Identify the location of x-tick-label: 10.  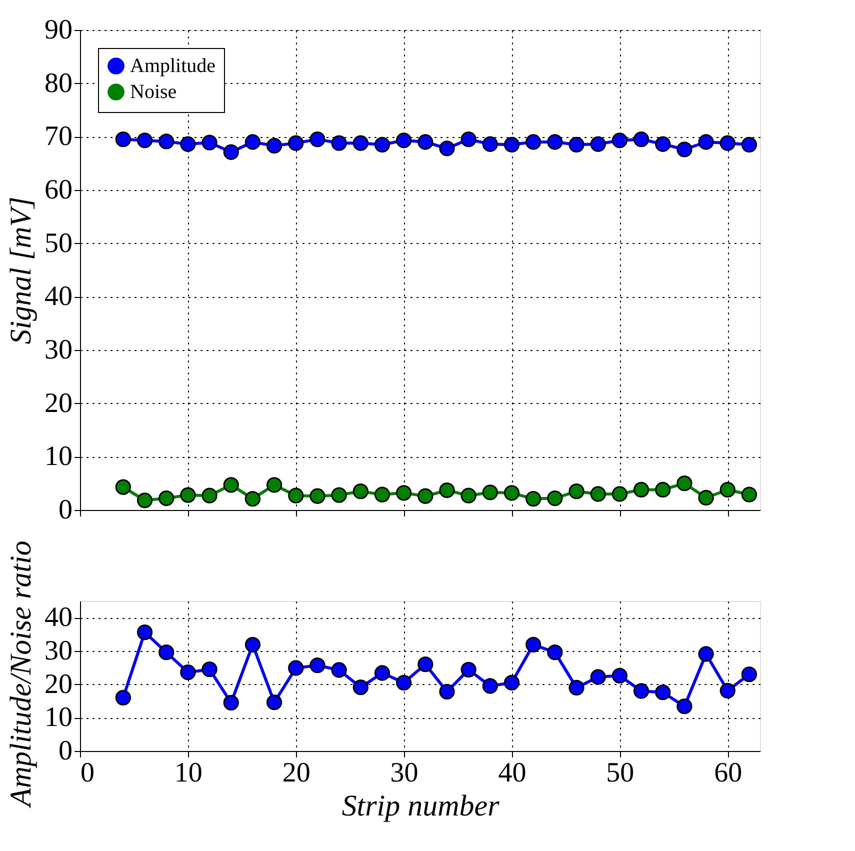
(188, 773).